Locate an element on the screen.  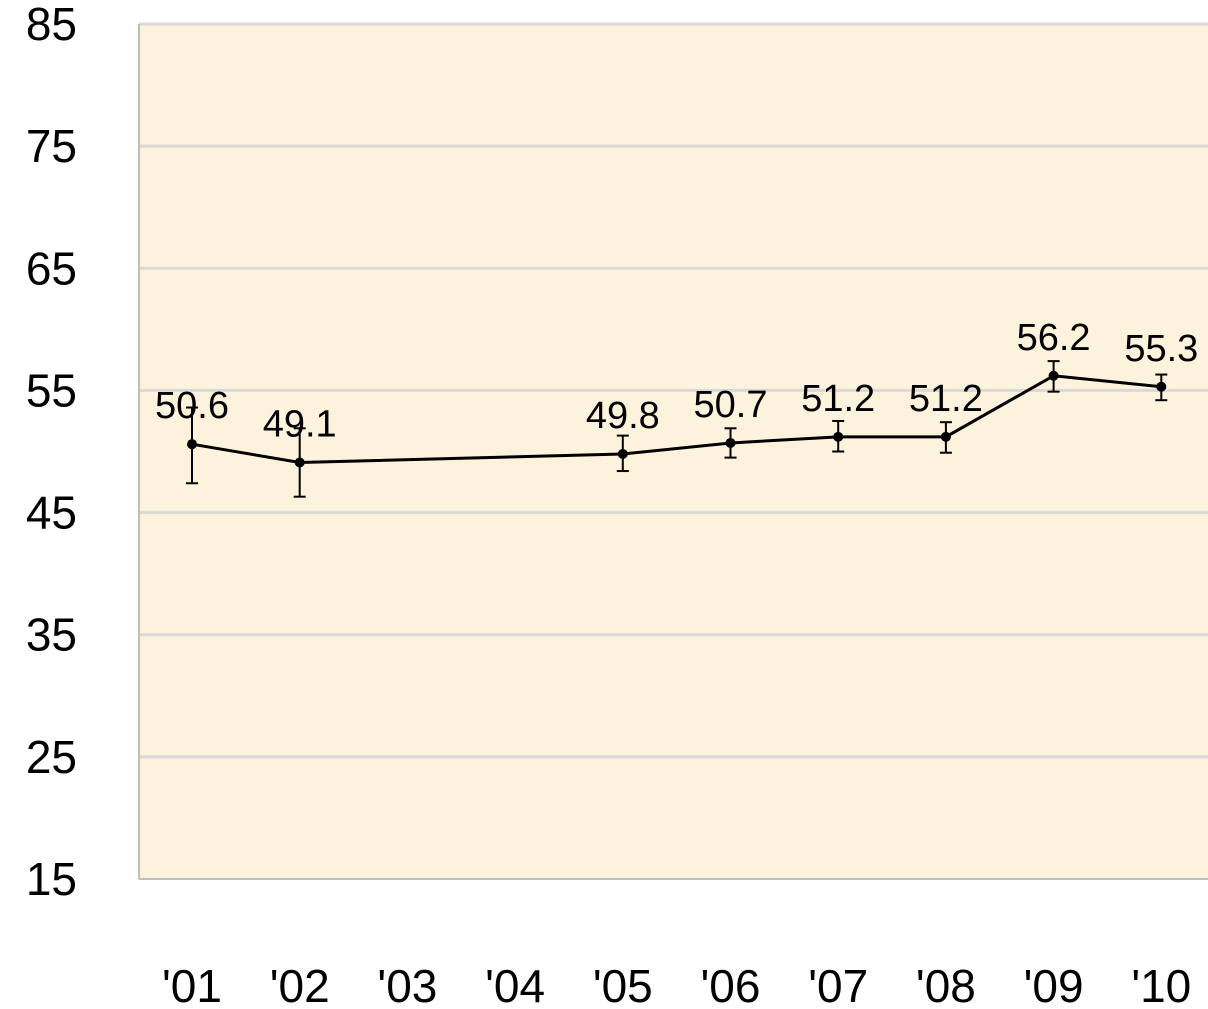
y-tick-label: 25 is located at coordinates (51, 757).